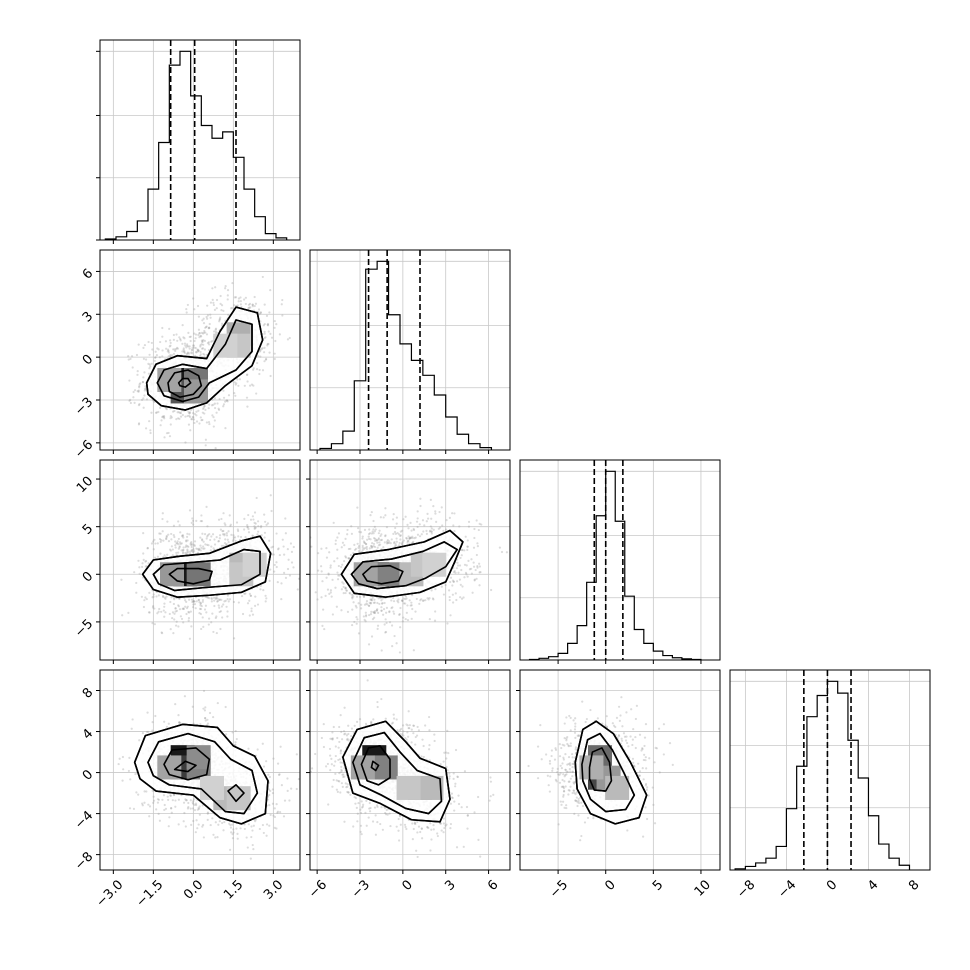 This screenshot has width=970, height=970. What do you see at coordinates (88, 734) in the screenshot?
I see `y-tick-label: 4` at bounding box center [88, 734].